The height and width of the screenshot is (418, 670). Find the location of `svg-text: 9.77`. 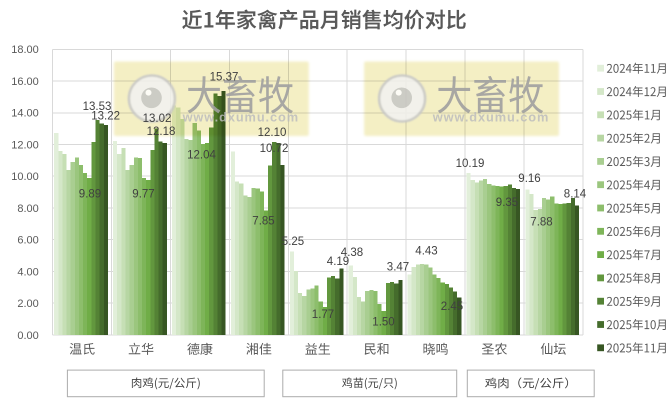

svg-text: 9.77 is located at coordinates (143, 195).